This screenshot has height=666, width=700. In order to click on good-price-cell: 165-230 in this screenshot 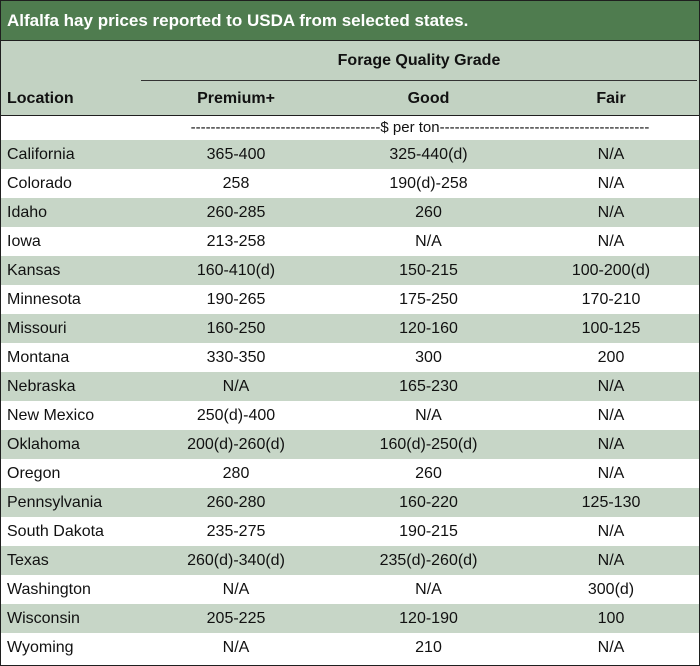, I will do `click(428, 386)`.